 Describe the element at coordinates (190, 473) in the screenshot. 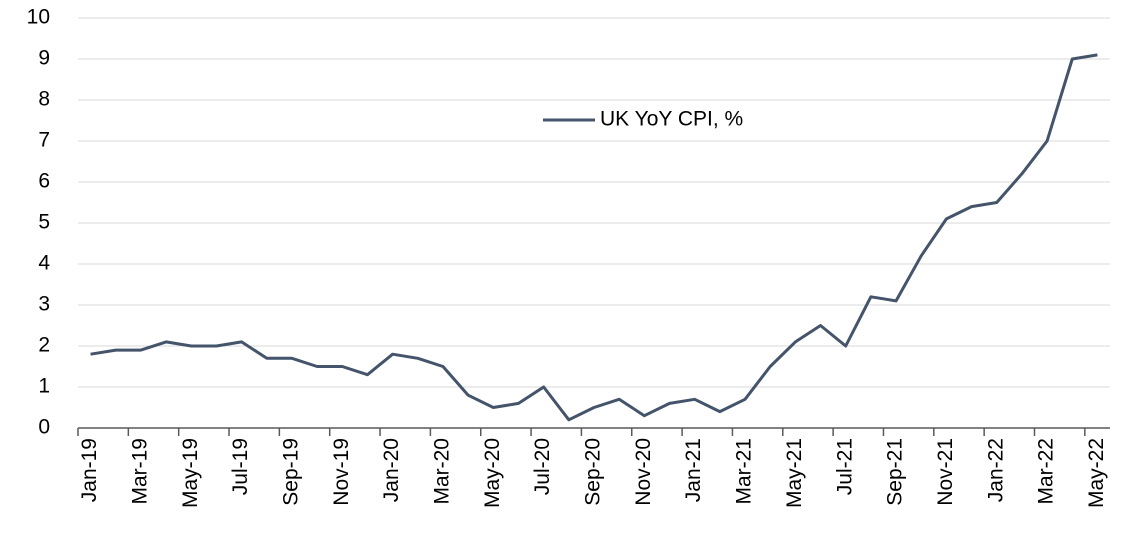

I see `x-tick-label: May-19` at that location.